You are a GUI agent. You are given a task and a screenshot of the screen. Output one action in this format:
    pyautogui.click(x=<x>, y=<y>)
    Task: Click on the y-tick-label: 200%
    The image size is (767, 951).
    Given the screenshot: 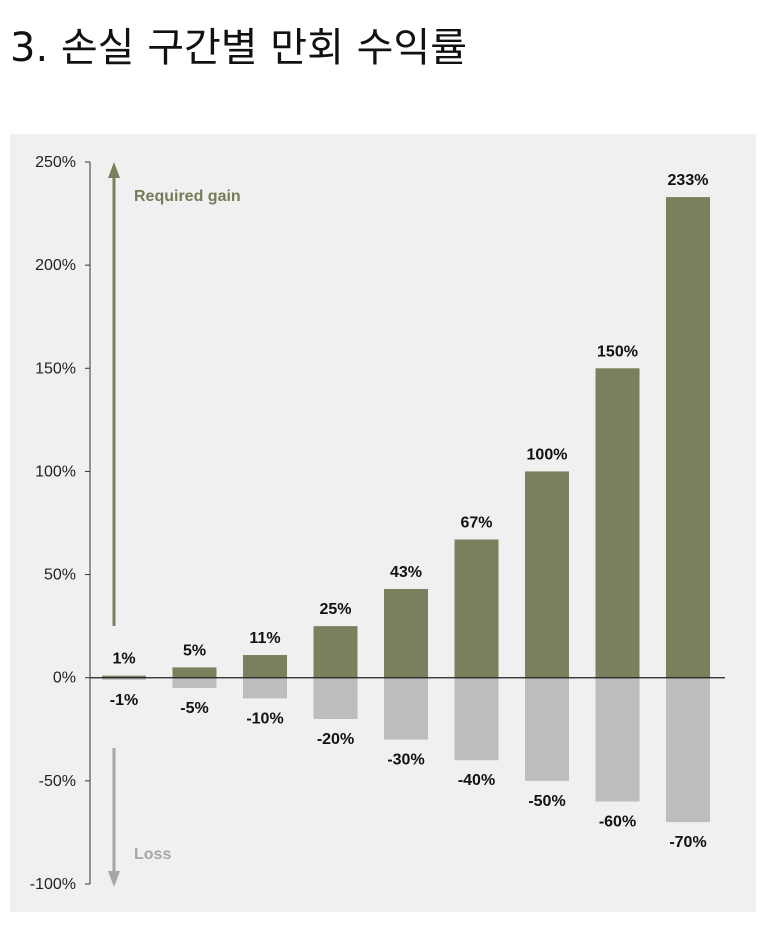 What is the action you would take?
    pyautogui.click(x=55, y=265)
    